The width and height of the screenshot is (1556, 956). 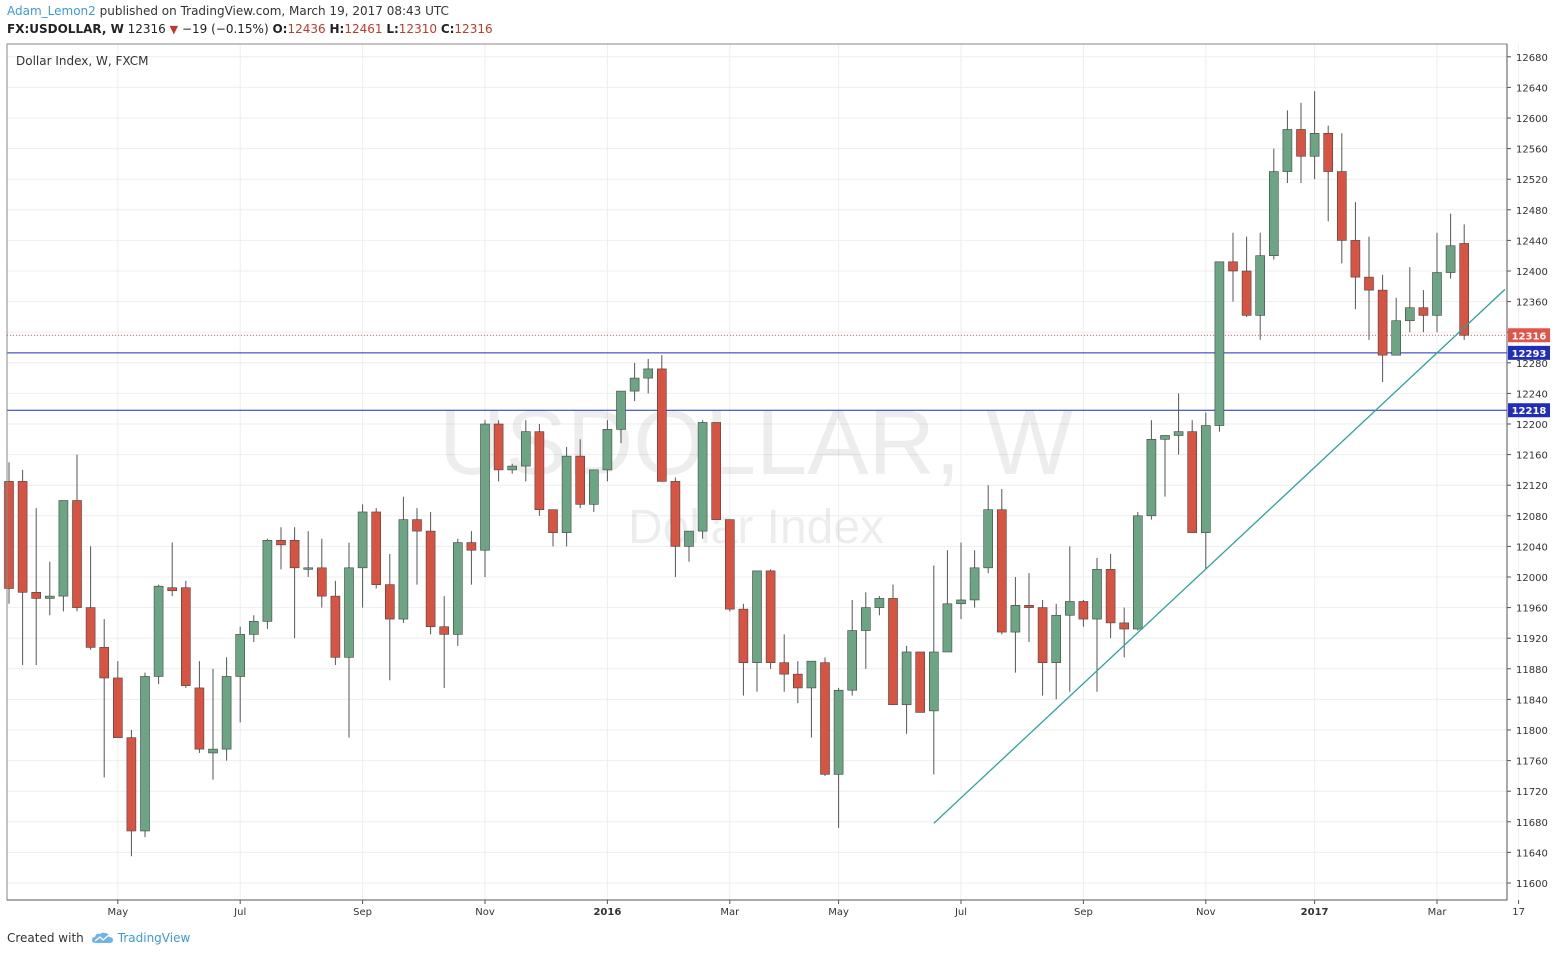 I want to click on y-tick-label: 12600, so click(x=1532, y=119).